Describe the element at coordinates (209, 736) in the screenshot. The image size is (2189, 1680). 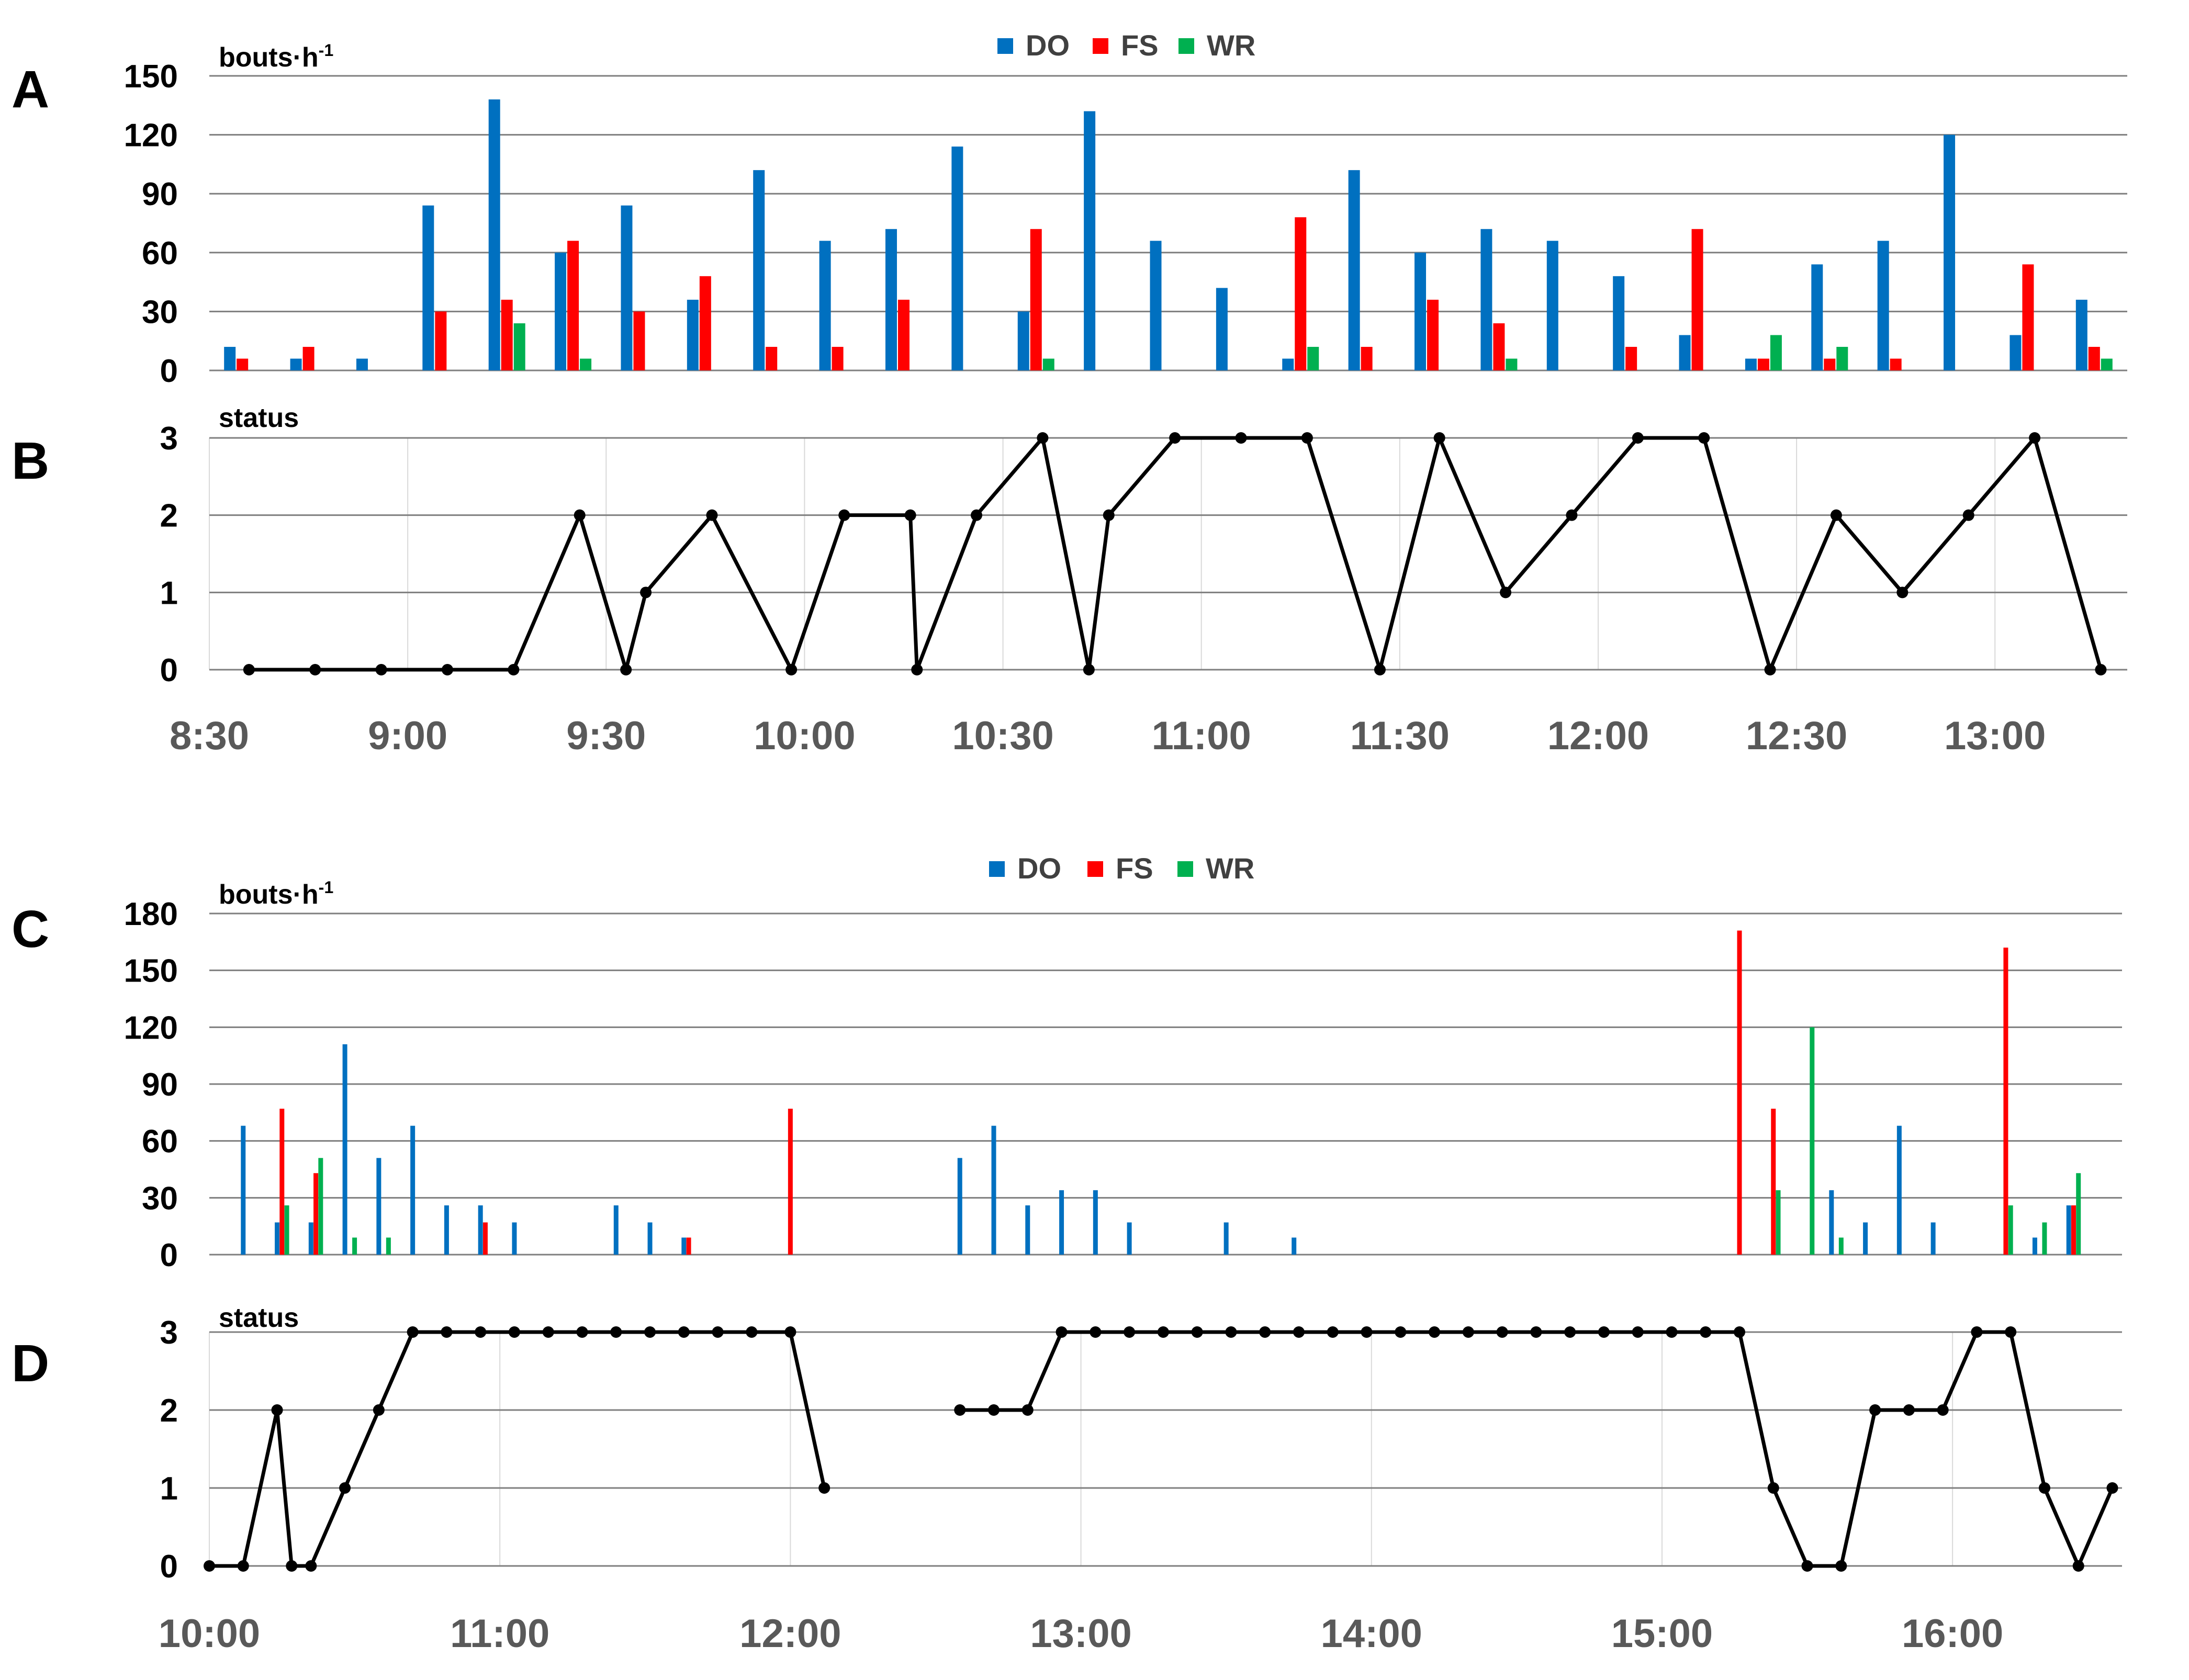
I see `x-tick-top-0: 8:30` at that location.